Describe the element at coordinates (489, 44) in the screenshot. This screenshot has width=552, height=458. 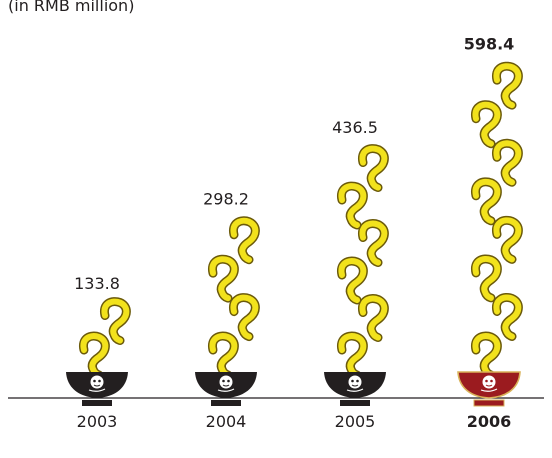
I see `data-label: 598.4` at that location.